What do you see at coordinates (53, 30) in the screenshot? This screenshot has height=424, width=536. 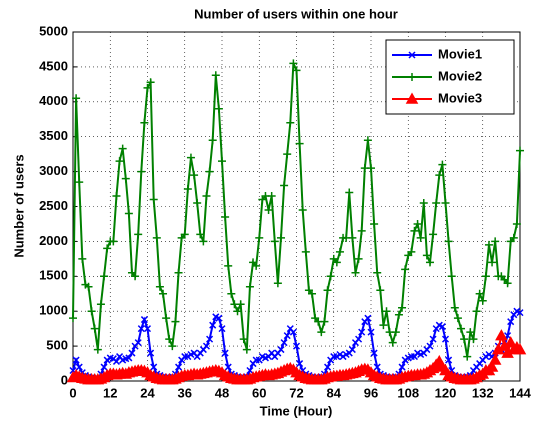 I see `y-tick-label: 5000` at bounding box center [53, 30].